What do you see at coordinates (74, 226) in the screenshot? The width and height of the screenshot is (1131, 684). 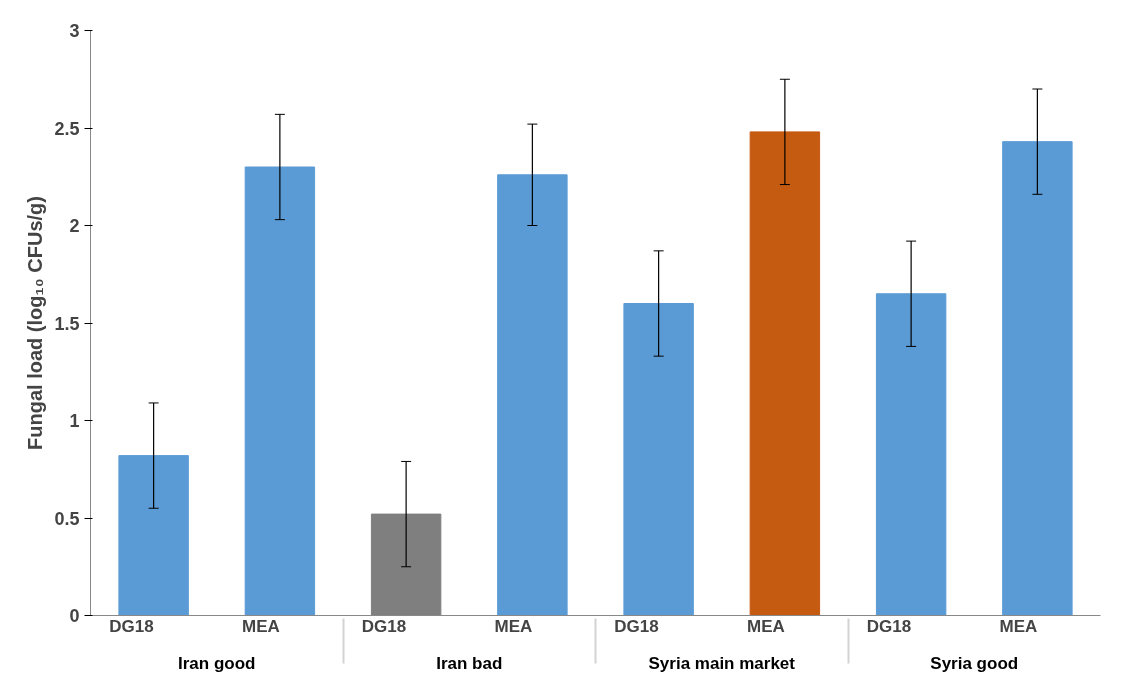 I see `y-tick-label: 2` at bounding box center [74, 226].